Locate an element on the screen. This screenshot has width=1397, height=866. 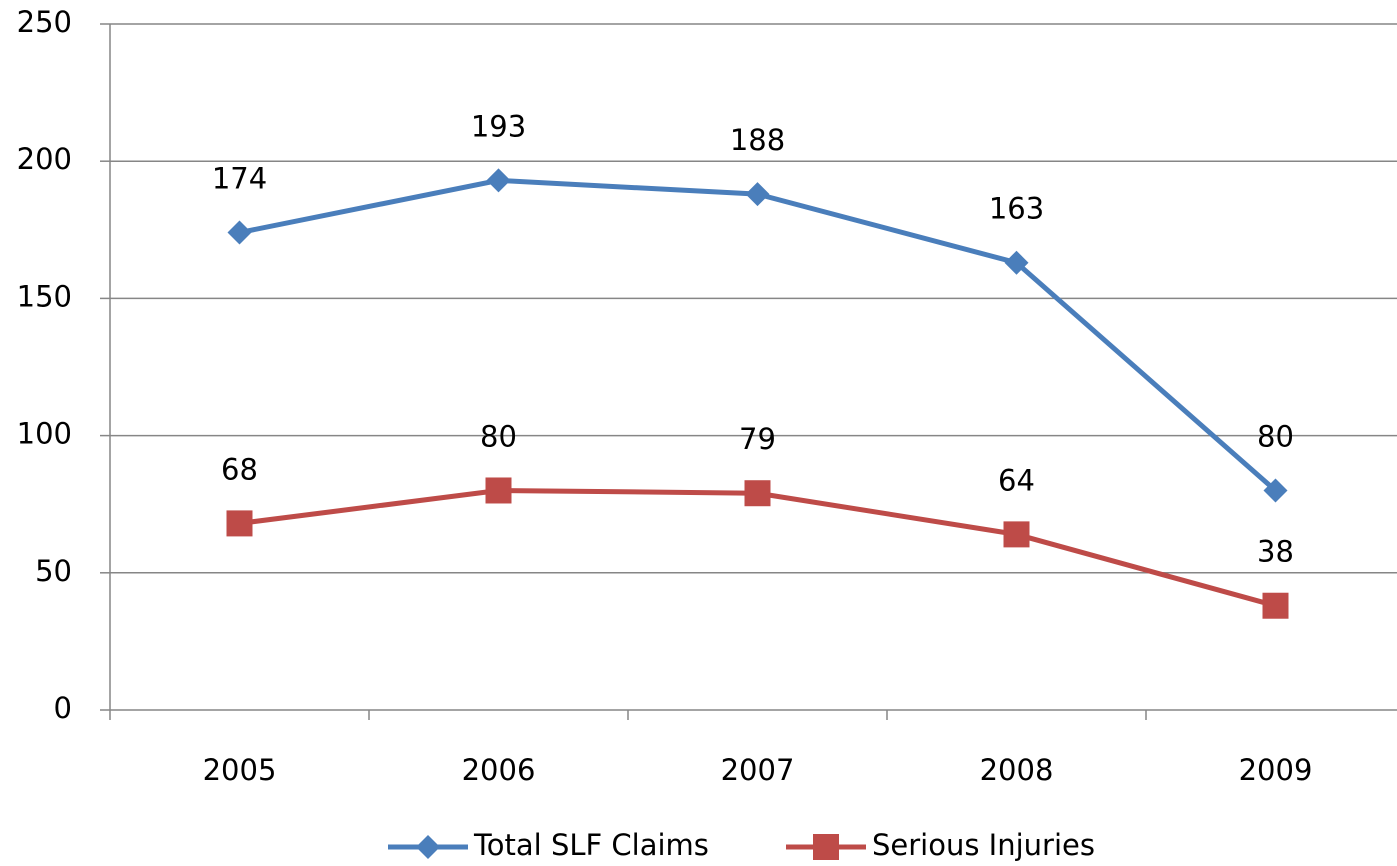
y-tick-label: 50 is located at coordinates (53, 571).